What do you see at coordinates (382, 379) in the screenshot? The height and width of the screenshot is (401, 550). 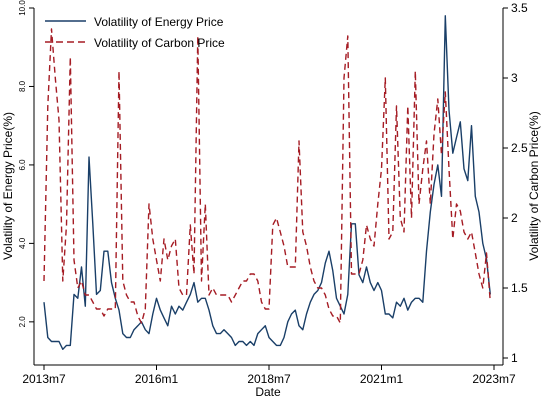 I see `x-tick-label: 2021m1` at bounding box center [382, 379].